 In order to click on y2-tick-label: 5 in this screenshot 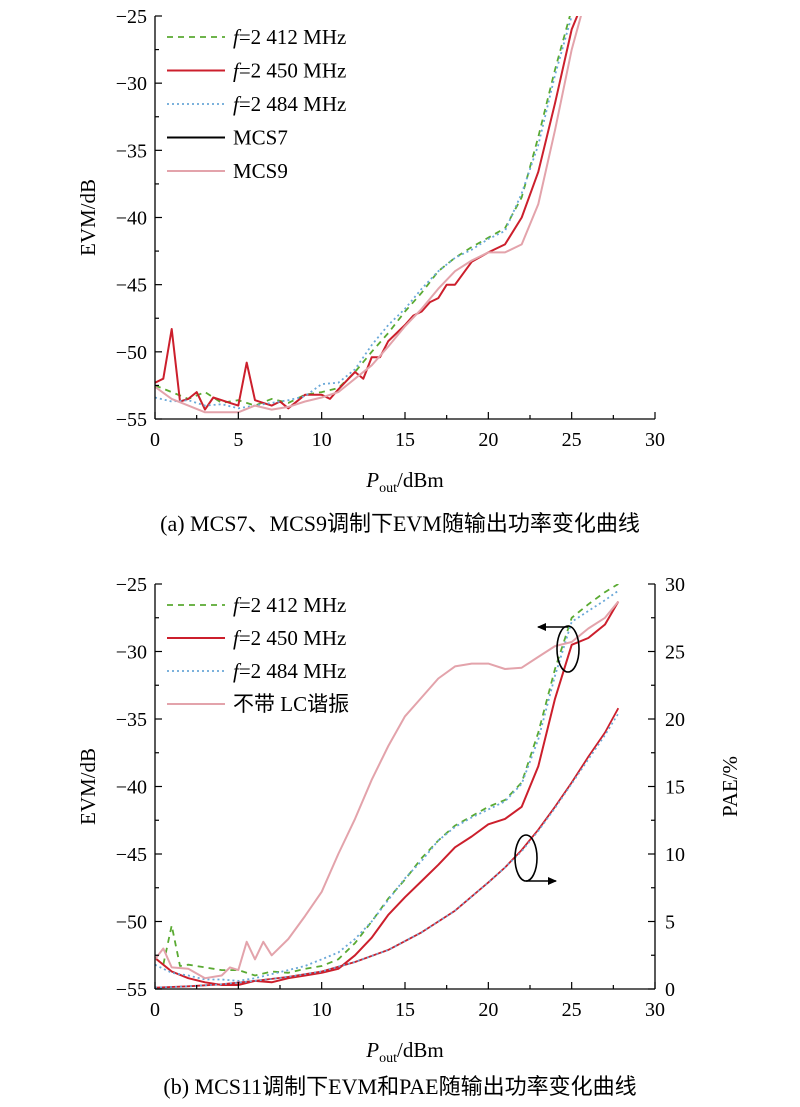, I will do `click(670, 923)`.